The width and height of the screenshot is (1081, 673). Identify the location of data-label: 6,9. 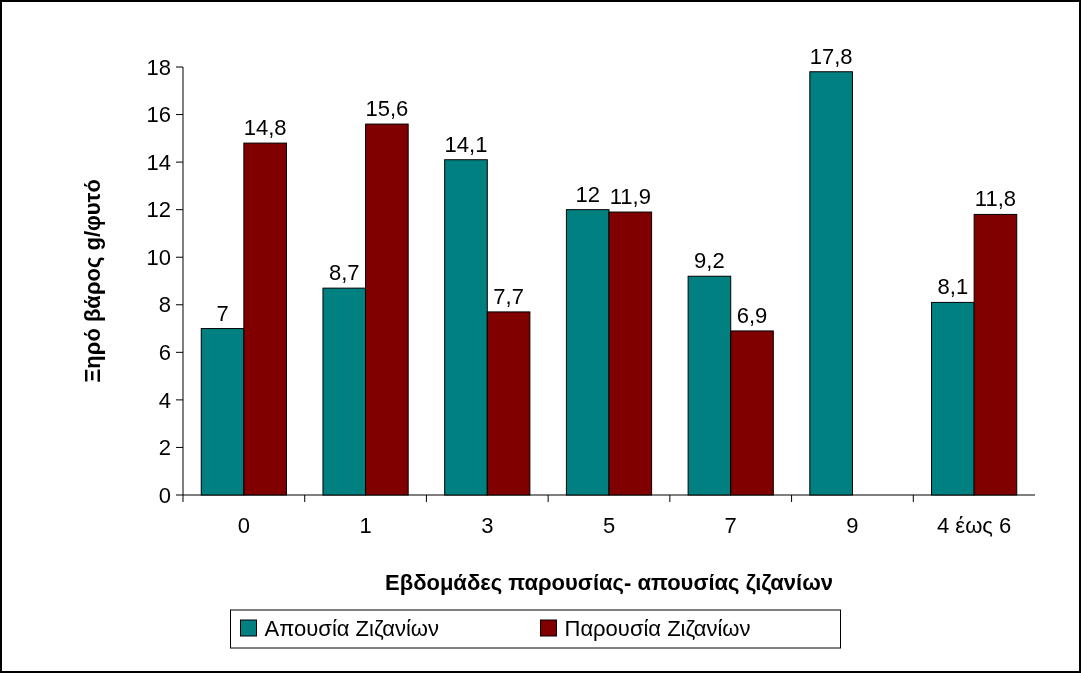
(752, 315).